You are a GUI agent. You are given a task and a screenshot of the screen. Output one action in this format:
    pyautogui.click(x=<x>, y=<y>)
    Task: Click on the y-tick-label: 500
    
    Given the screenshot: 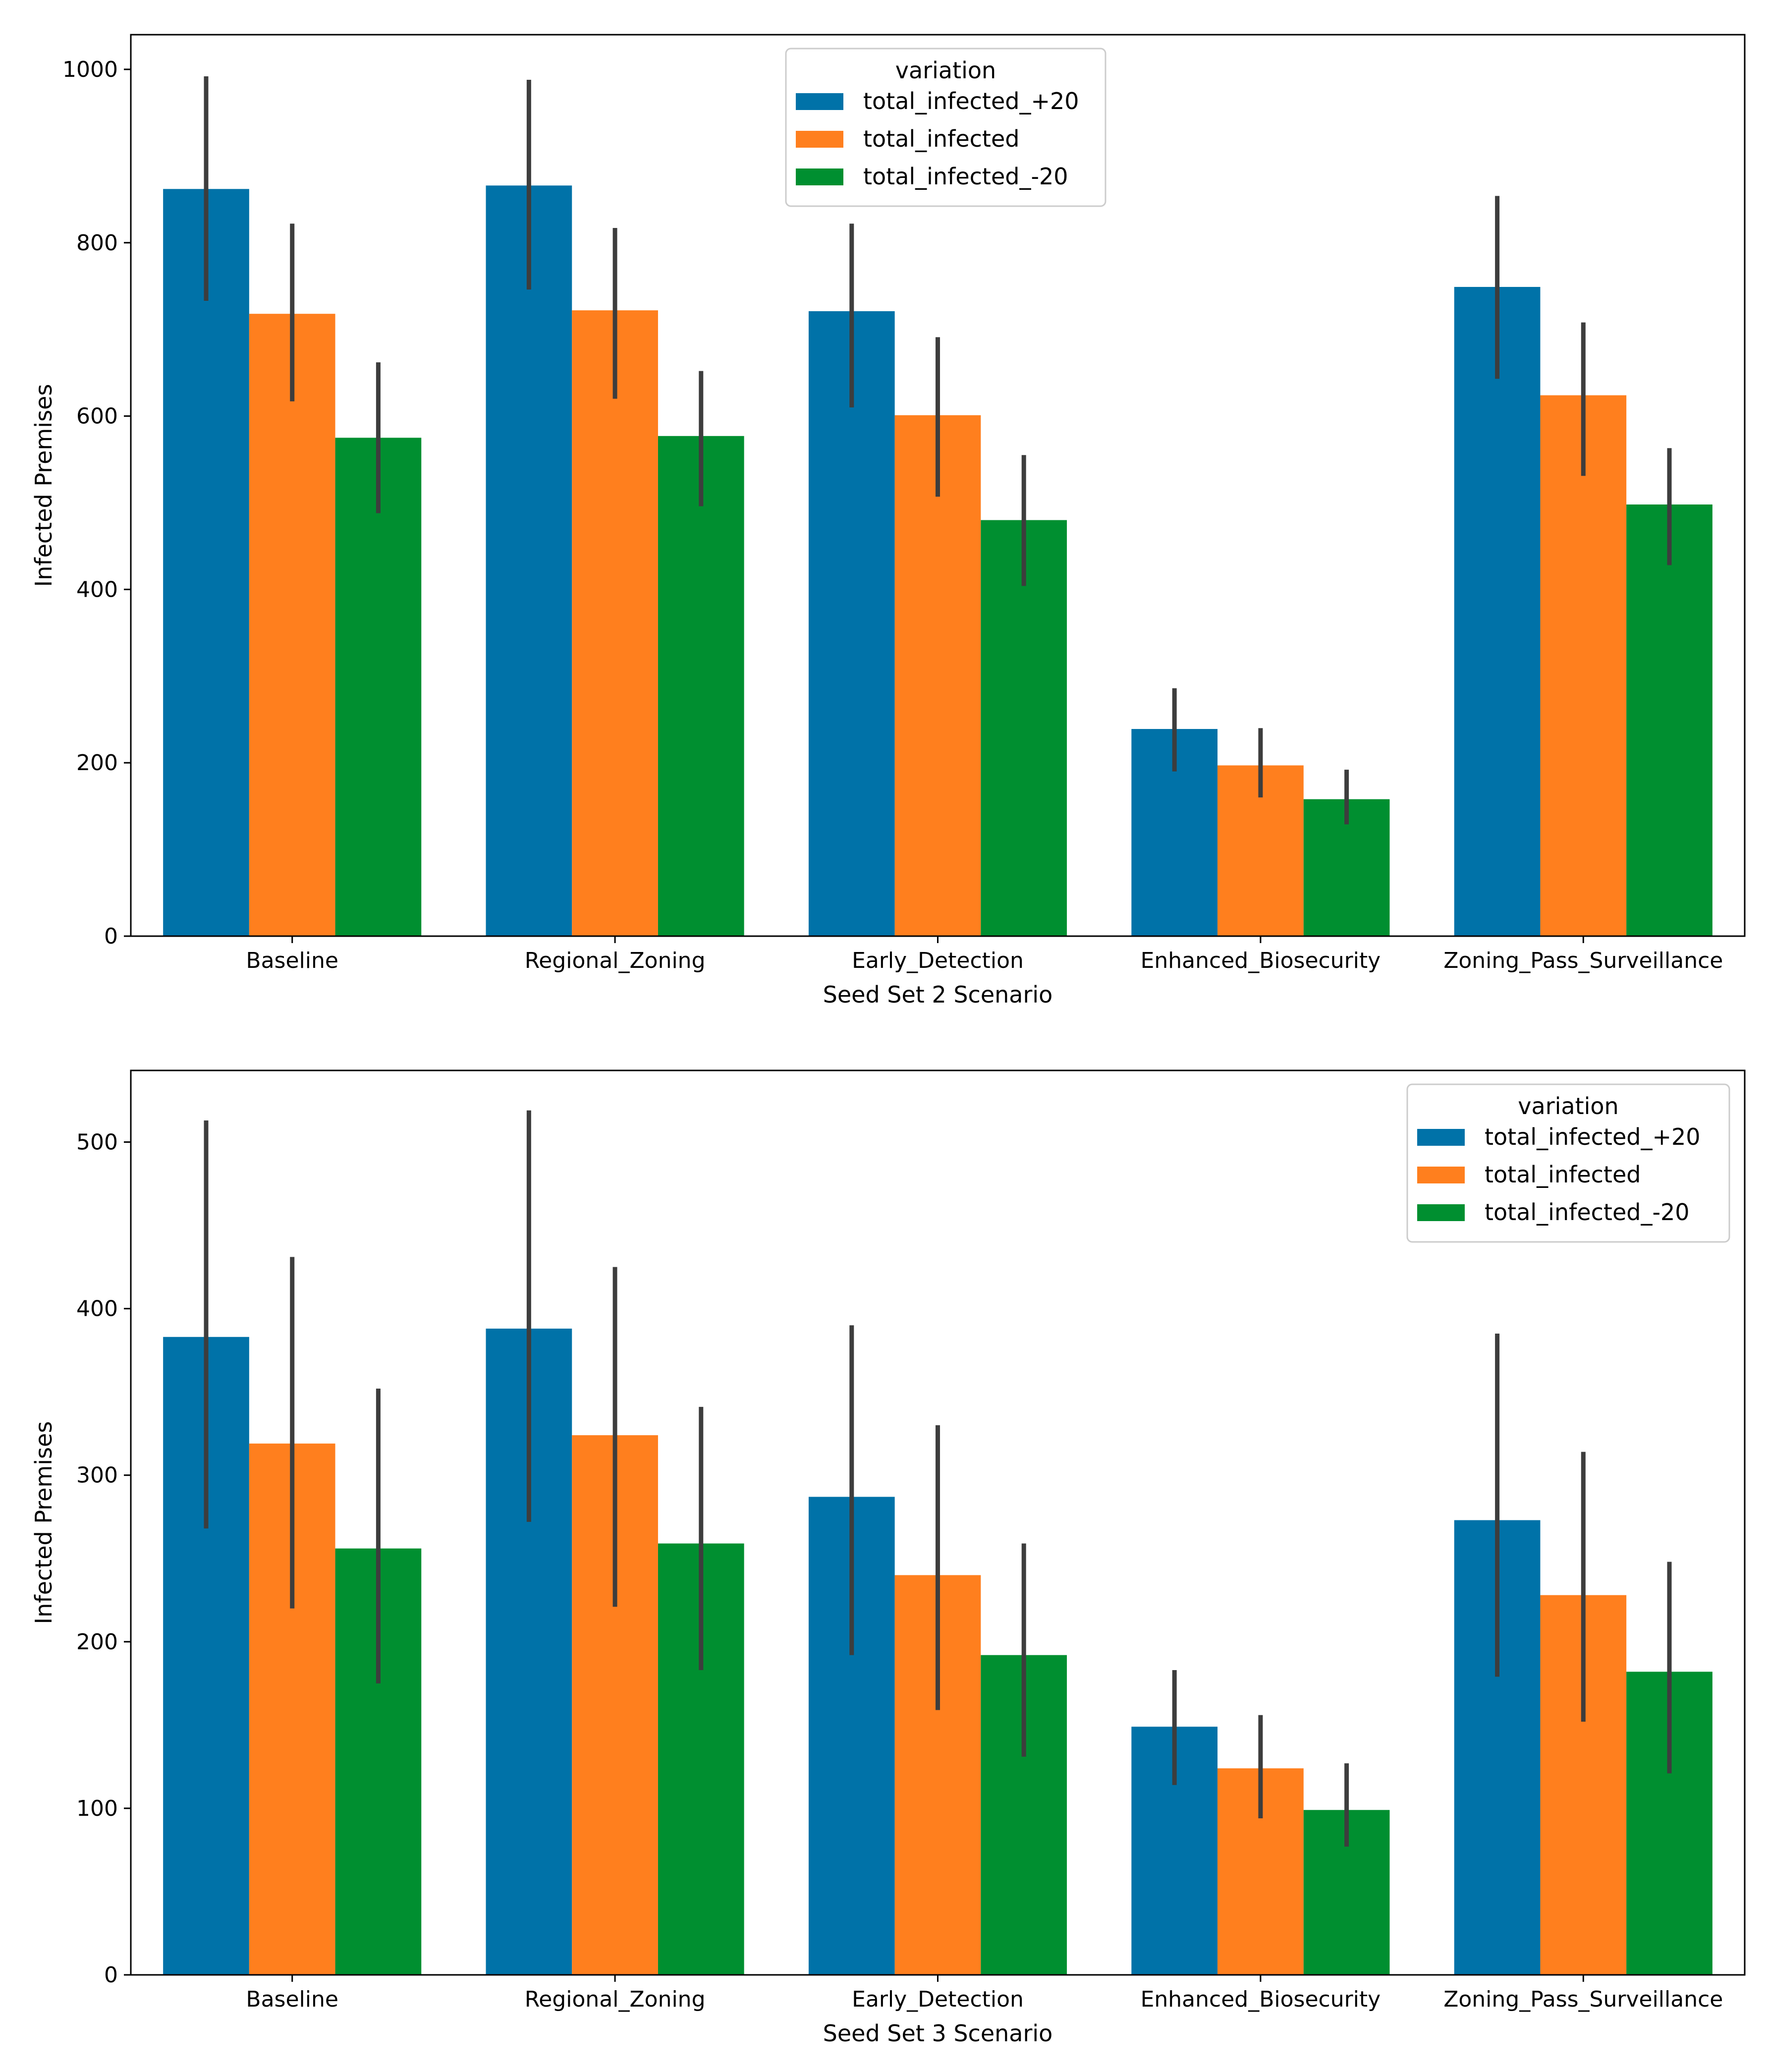 What is the action you would take?
    pyautogui.click(x=97, y=1142)
    